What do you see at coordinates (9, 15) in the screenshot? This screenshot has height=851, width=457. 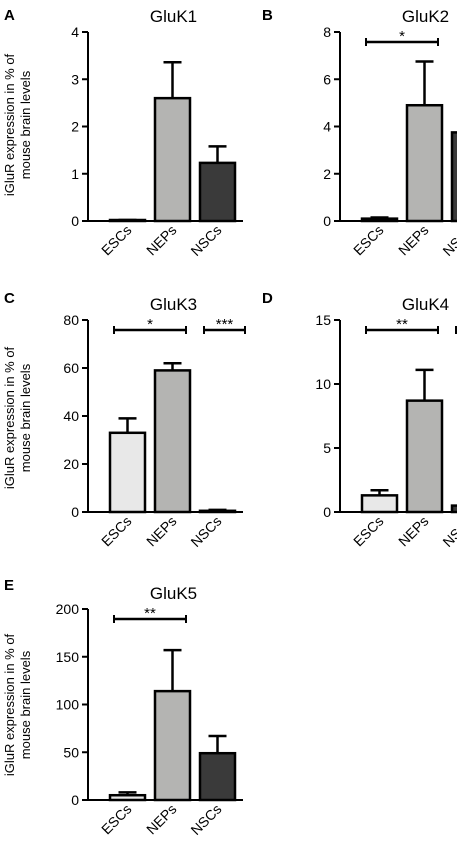 I see `panel-letter: A` at bounding box center [9, 15].